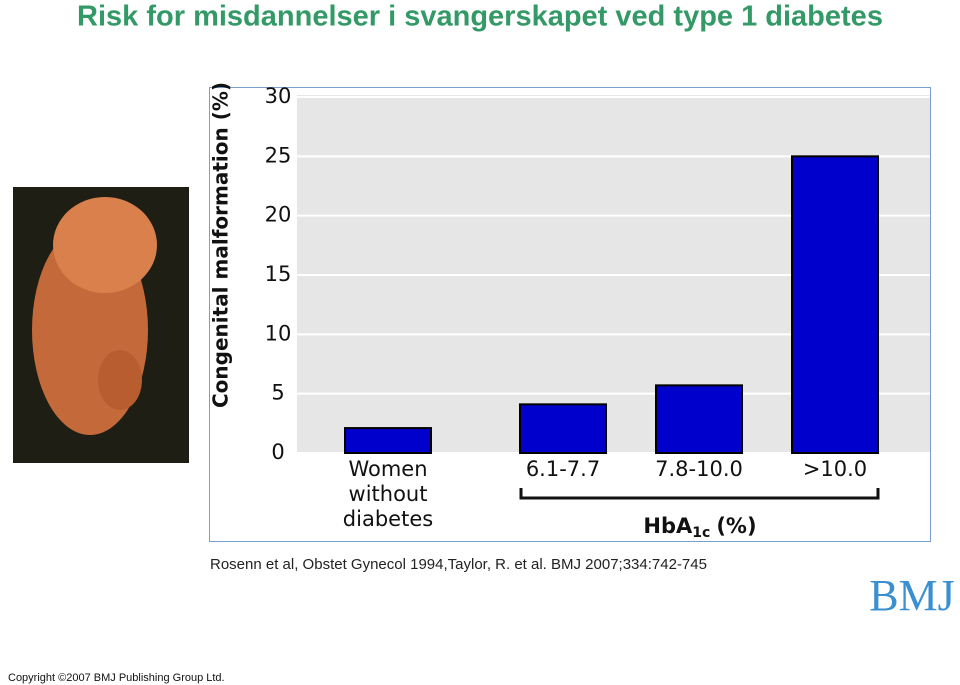 Image resolution: width=960 pixels, height=685 pixels. I want to click on y-tick-label: 10, so click(278, 333).